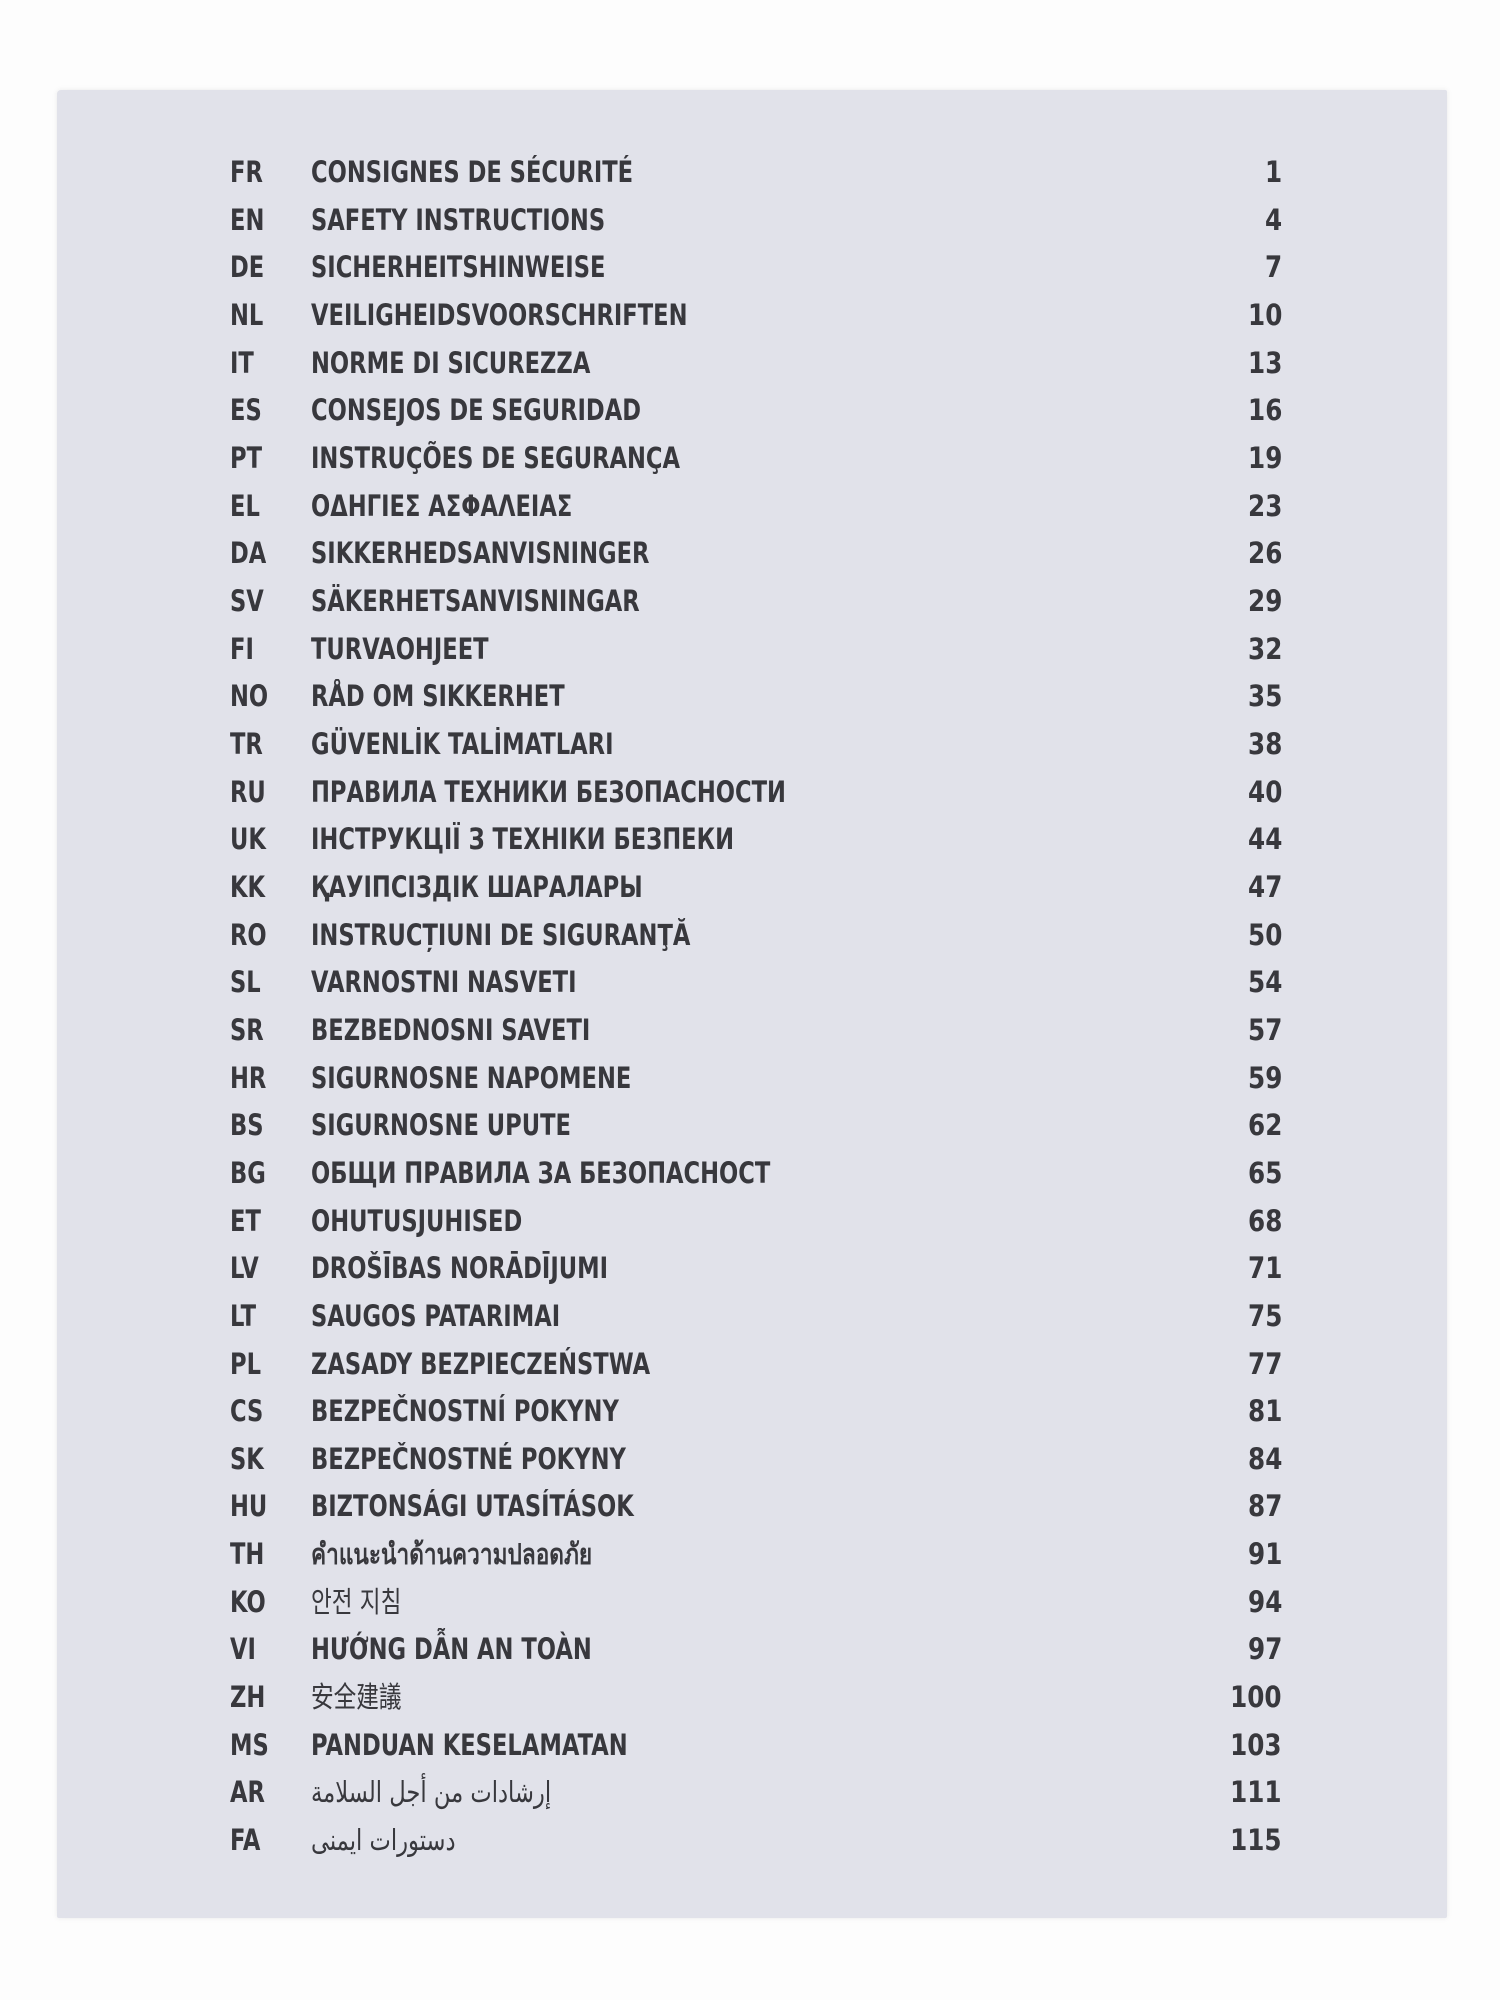 This screenshot has height=2000, width=1500. I want to click on page-number: 38, so click(1264, 743).